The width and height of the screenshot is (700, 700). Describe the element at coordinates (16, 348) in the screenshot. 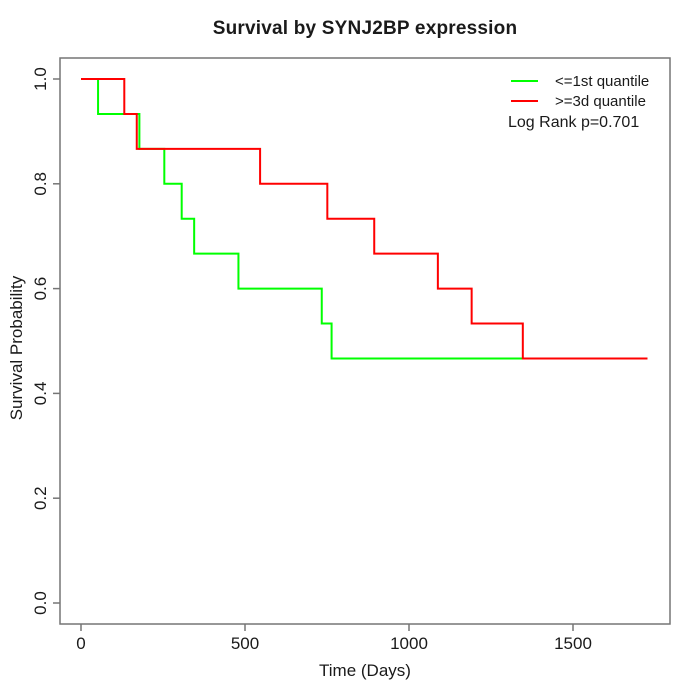

I see `y-axis-label: Survival Probability` at that location.